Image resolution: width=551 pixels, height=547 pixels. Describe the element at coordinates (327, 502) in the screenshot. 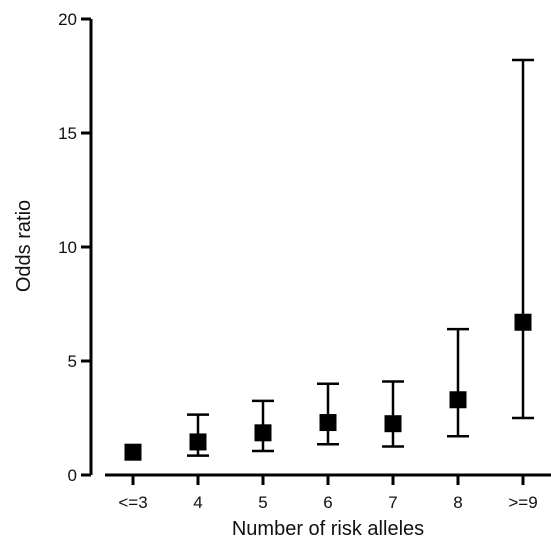

I see `x-tick-label: 6` at that location.